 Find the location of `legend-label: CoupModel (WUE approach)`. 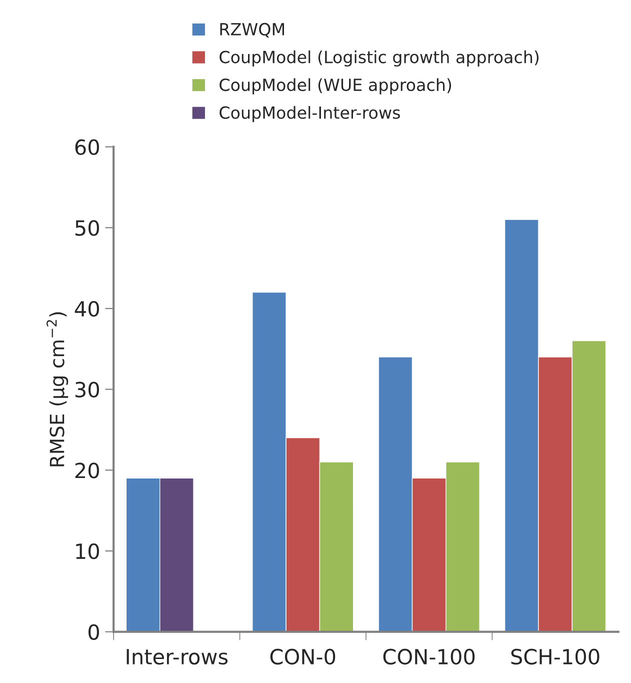

legend-label: CoupModel (WUE approach) is located at coordinates (336, 86).